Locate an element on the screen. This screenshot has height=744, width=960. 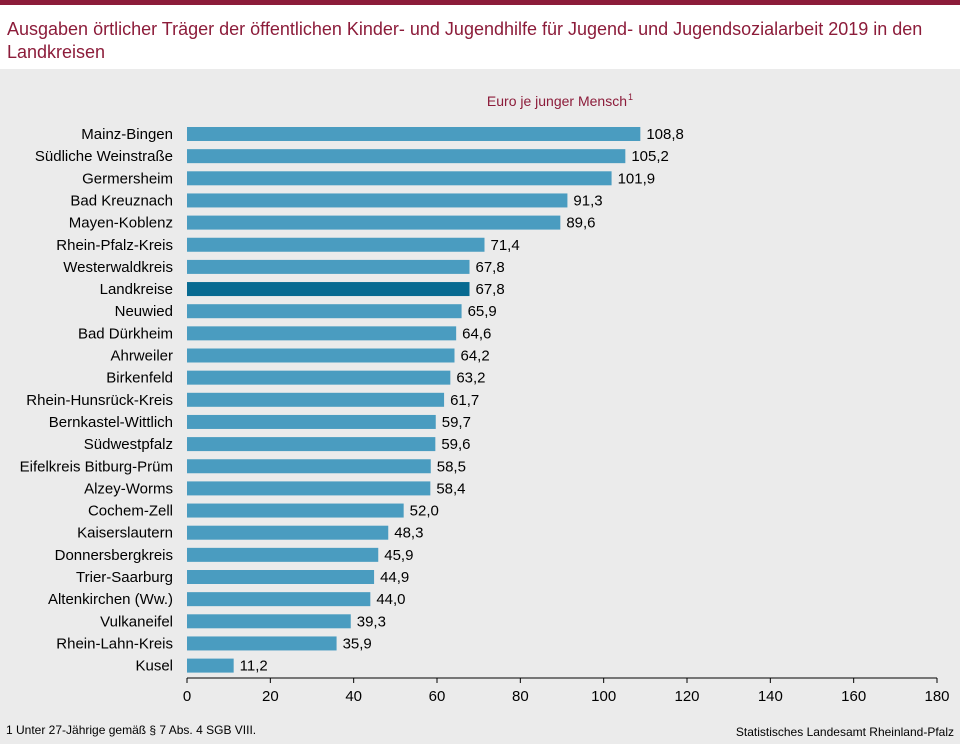
category-label-21: Altenkirchen (Ww.) is located at coordinates (110, 599).